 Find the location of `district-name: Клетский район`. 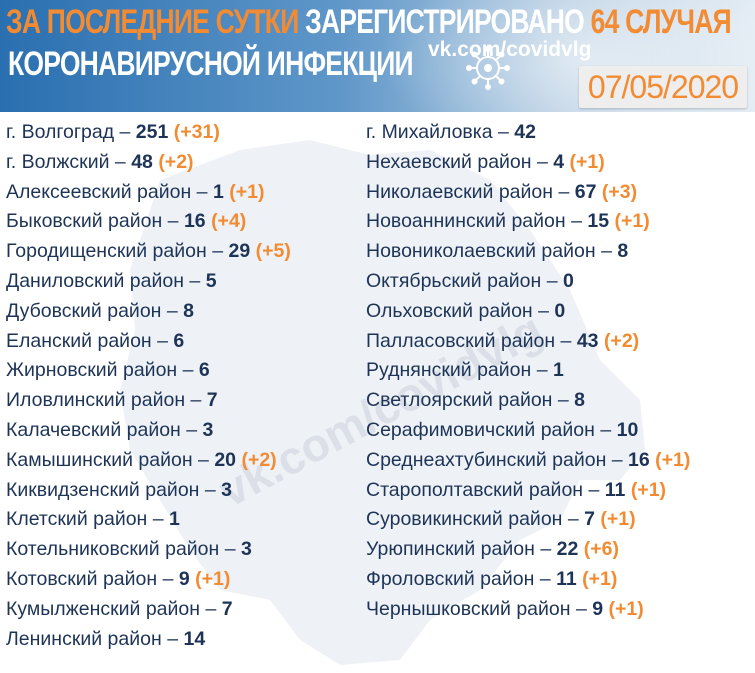

district-name: Клетский район is located at coordinates (77, 519).